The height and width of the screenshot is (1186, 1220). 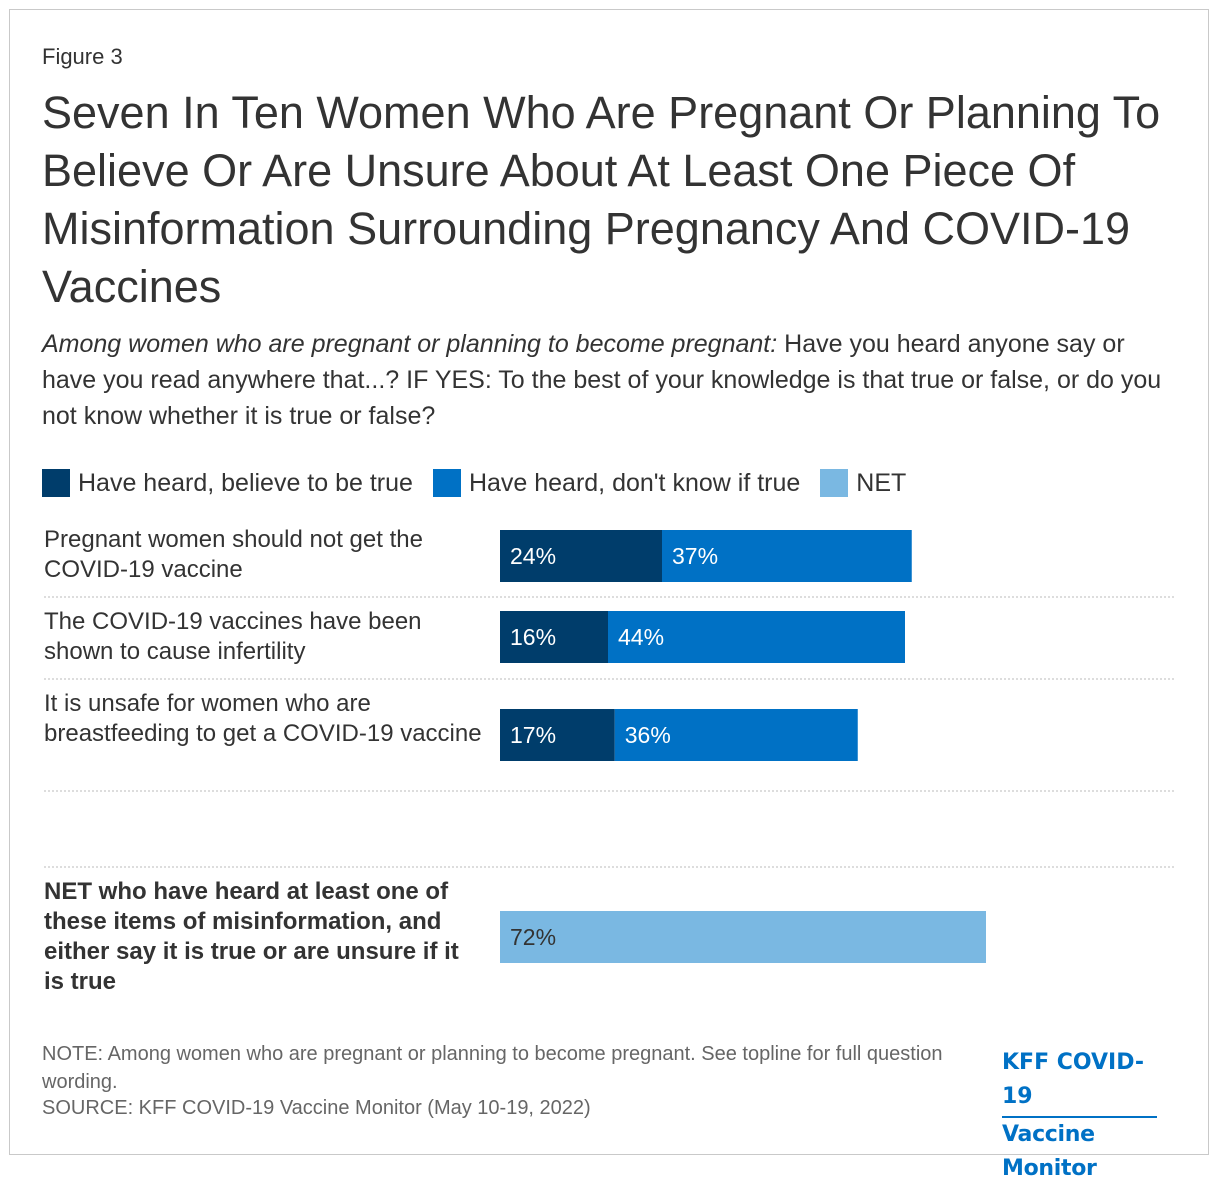 I want to click on legend-swatch-net, so click(x=834, y=483).